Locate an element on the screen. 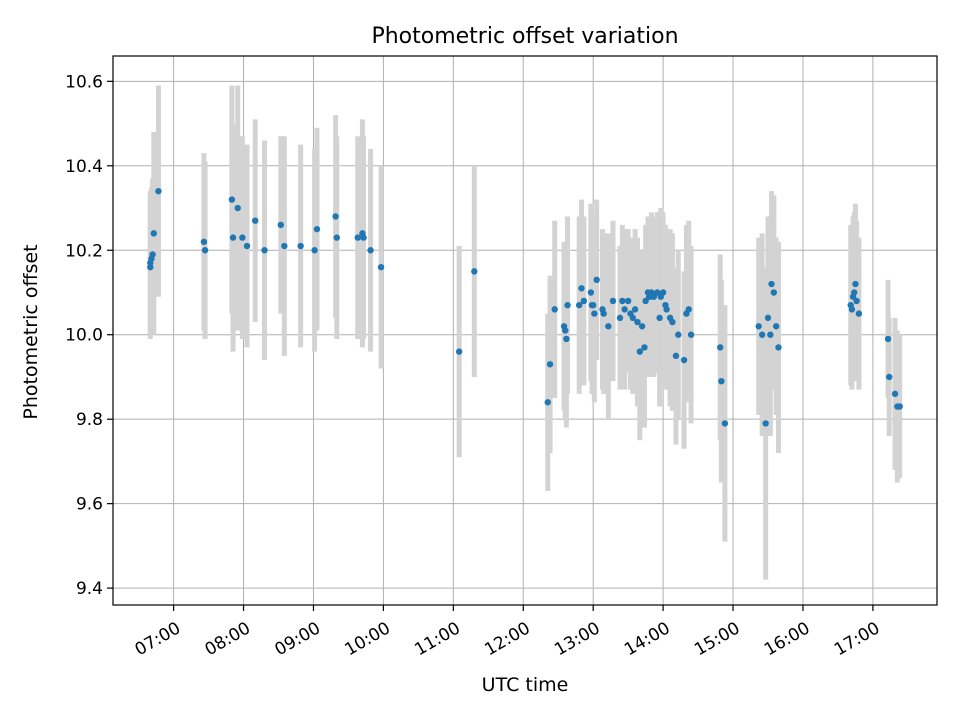 Image resolution: width=960 pixels, height=720 pixels. y-axis-label: Photometric offset is located at coordinates (31, 331).